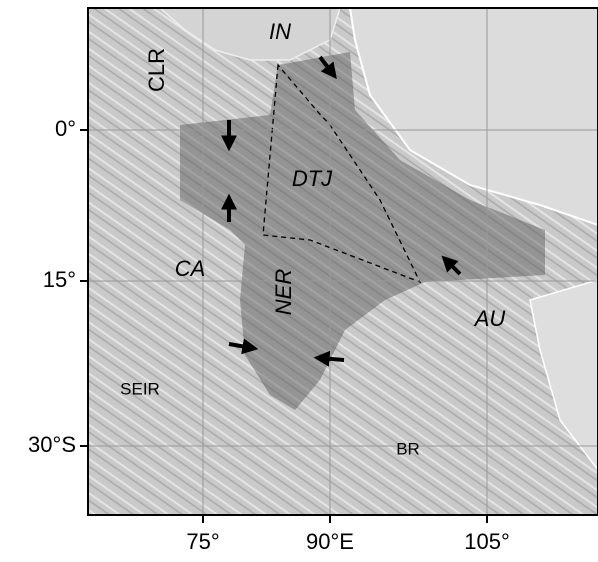 The width and height of the screenshot is (598, 562). What do you see at coordinates (280, 31) in the screenshot?
I see `region-label: IN` at bounding box center [280, 31].